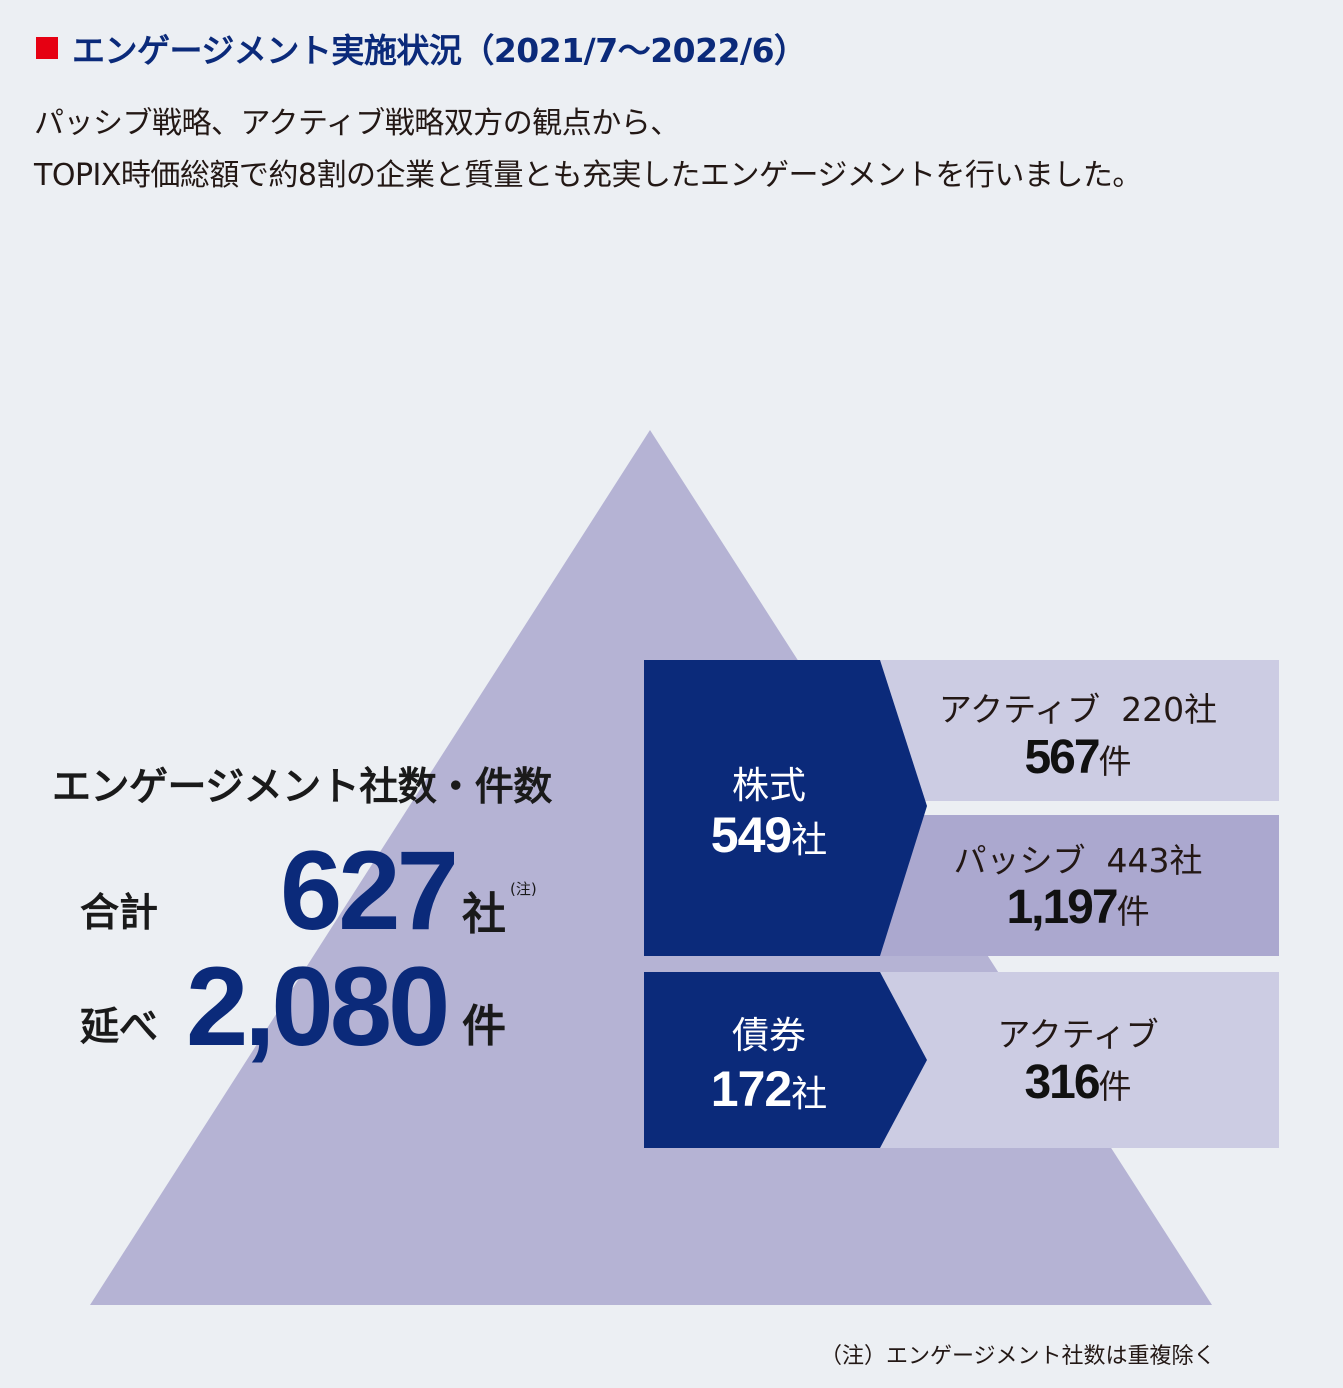 The height and width of the screenshot is (1388, 1343). I want to click on summary-heading: エンゲージメント社数・件数, so click(302, 787).